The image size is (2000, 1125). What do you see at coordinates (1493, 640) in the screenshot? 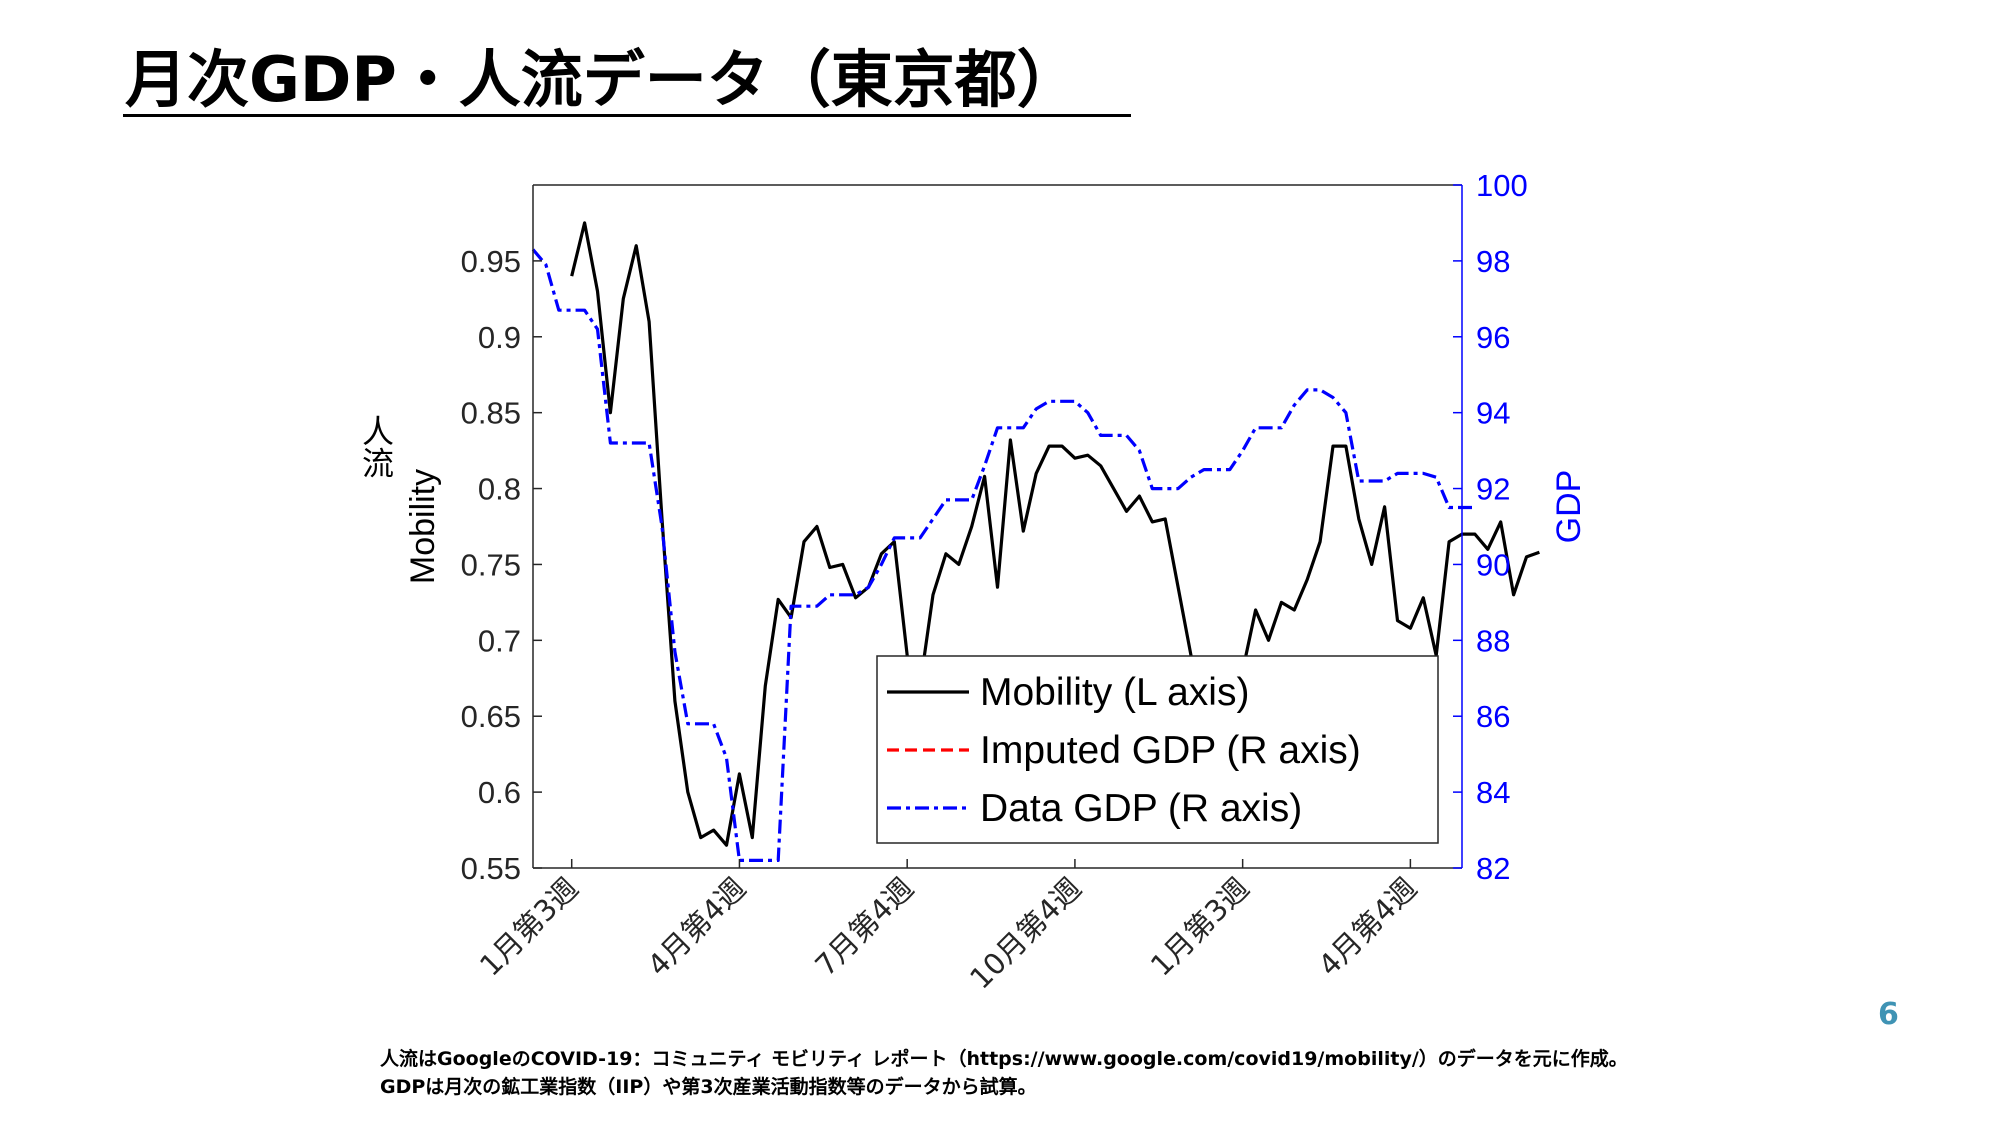
I see `right-tick-label: 88` at bounding box center [1493, 640].